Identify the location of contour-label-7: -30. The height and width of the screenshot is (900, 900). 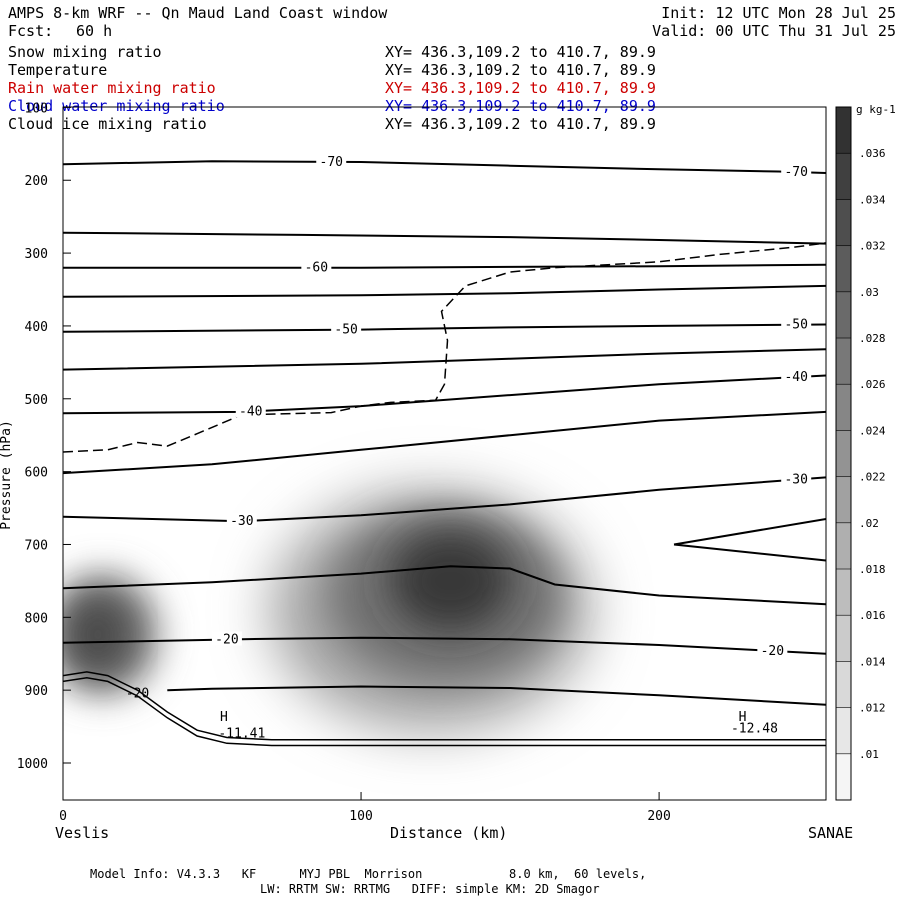
(241, 521).